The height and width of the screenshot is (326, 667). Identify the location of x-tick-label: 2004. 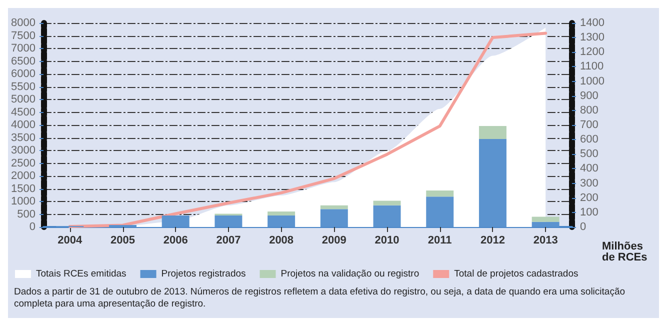
(71, 240).